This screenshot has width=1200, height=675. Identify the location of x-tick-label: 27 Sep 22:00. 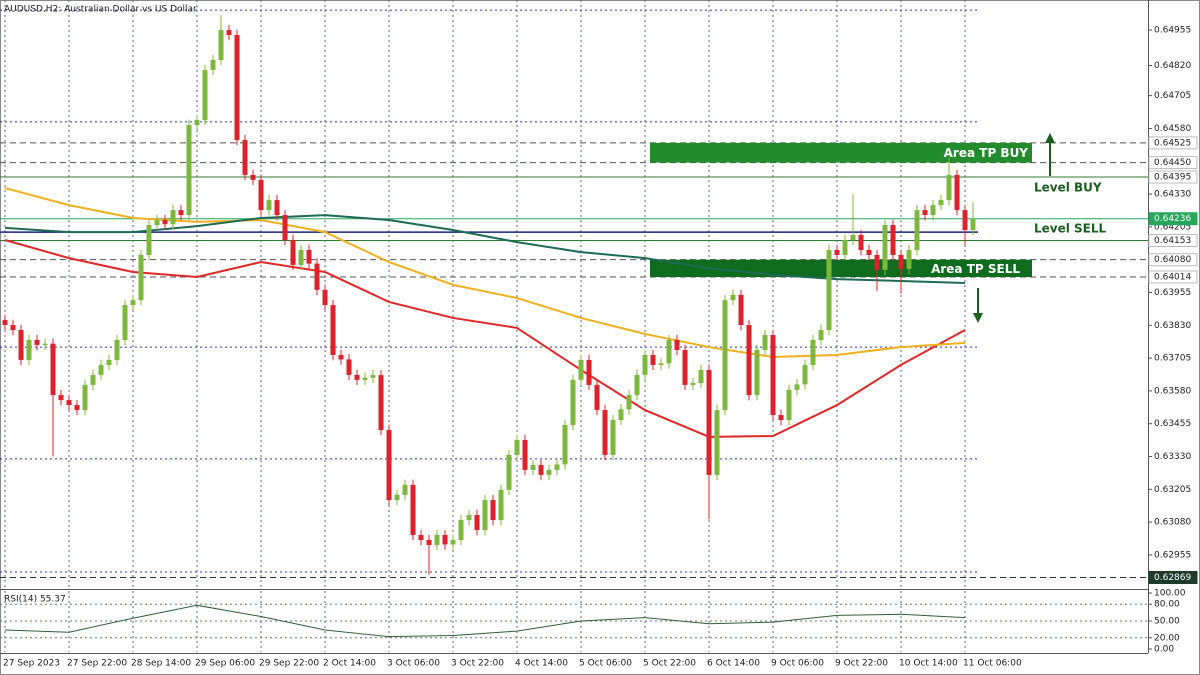
(97, 664).